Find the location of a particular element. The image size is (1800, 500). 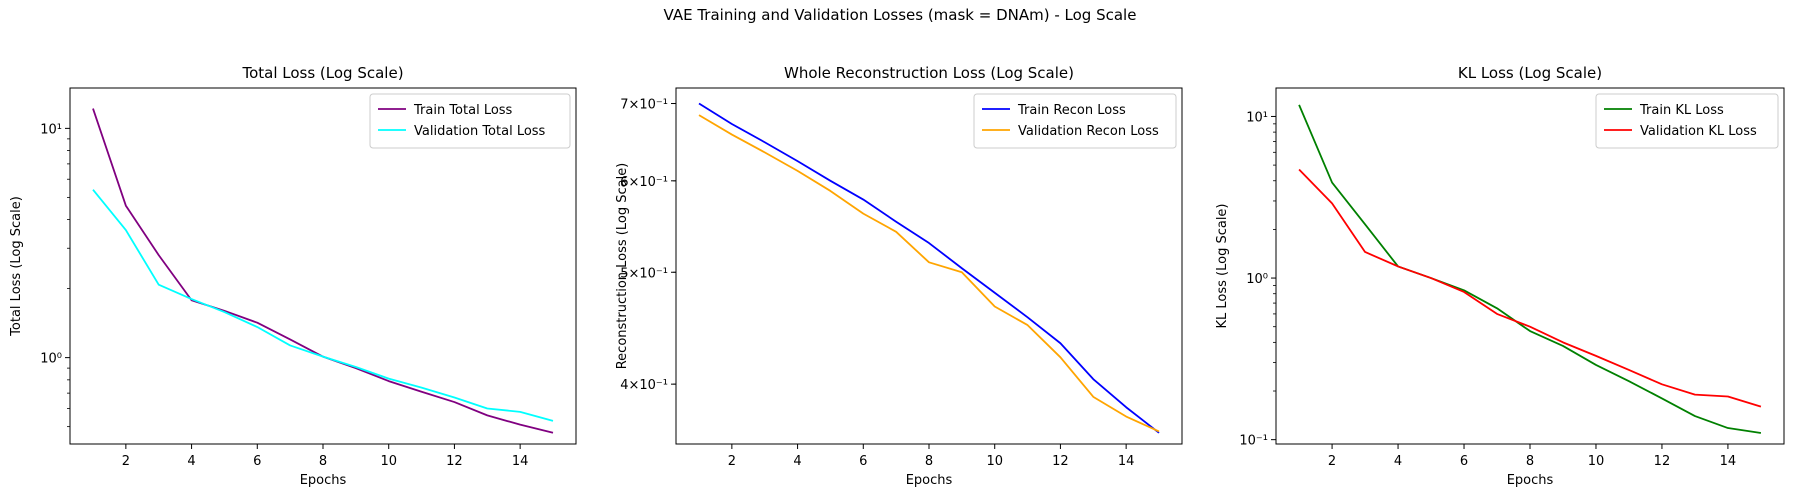

legend-label: Validation Total Loss is located at coordinates (480, 131).